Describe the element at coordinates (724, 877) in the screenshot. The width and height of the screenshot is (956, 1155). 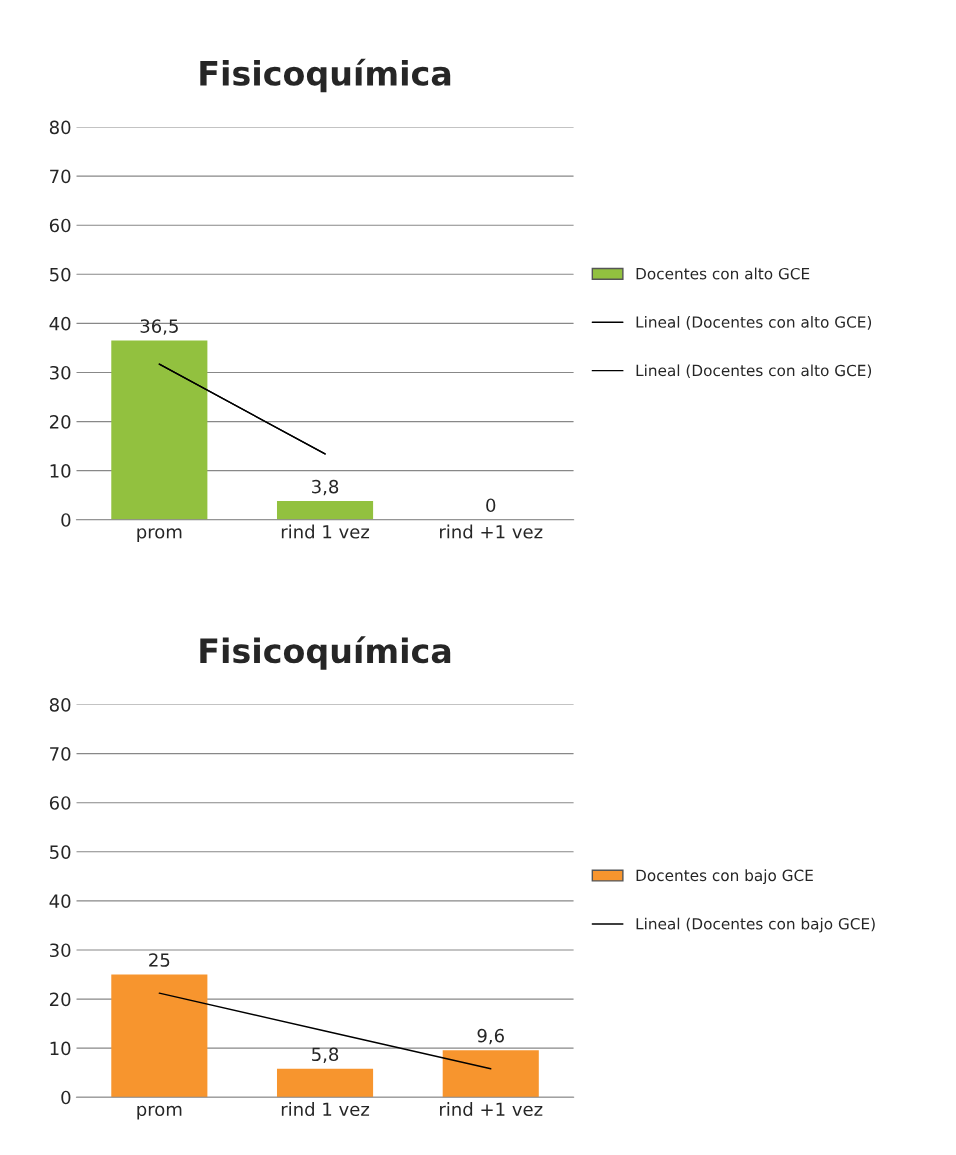
I see `legend-label: Docentes con bajo GCE` at that location.